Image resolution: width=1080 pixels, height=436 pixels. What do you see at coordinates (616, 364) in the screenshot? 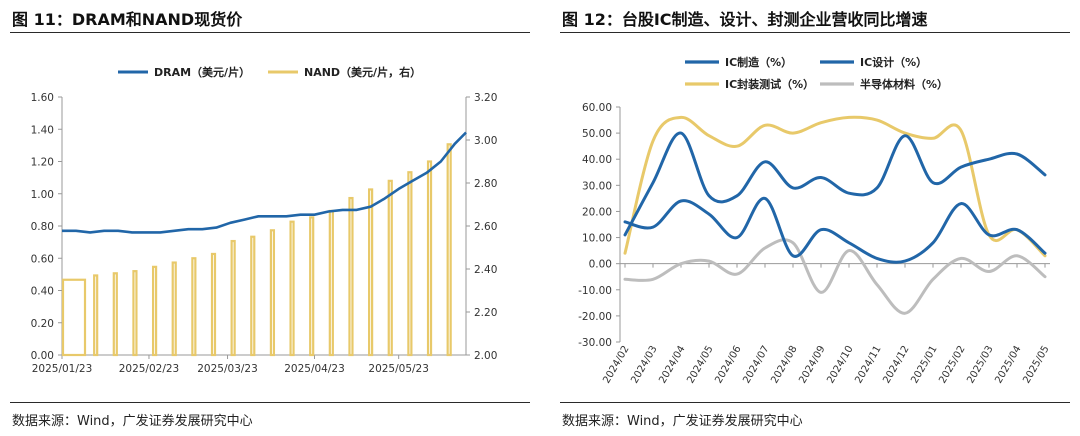
I see `x-tick-label: 2024/02` at bounding box center [616, 364].